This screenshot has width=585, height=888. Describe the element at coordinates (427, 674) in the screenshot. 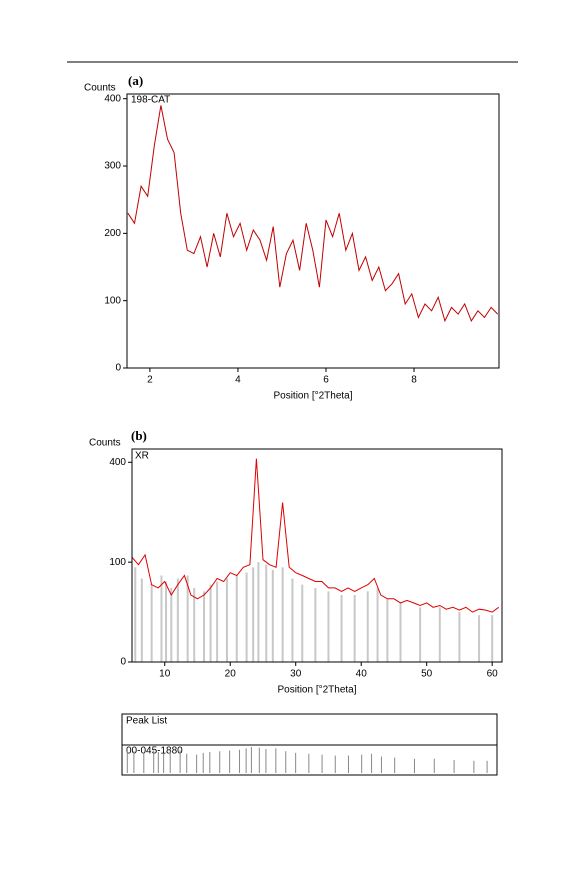

I see `x-tick-label: 50` at that location.